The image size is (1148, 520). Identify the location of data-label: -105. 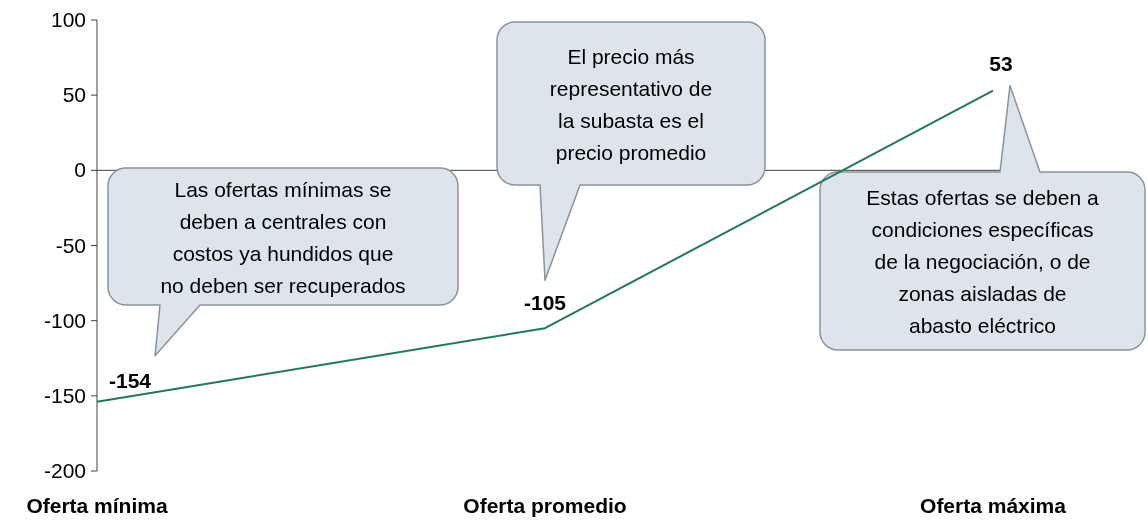
(545, 303).